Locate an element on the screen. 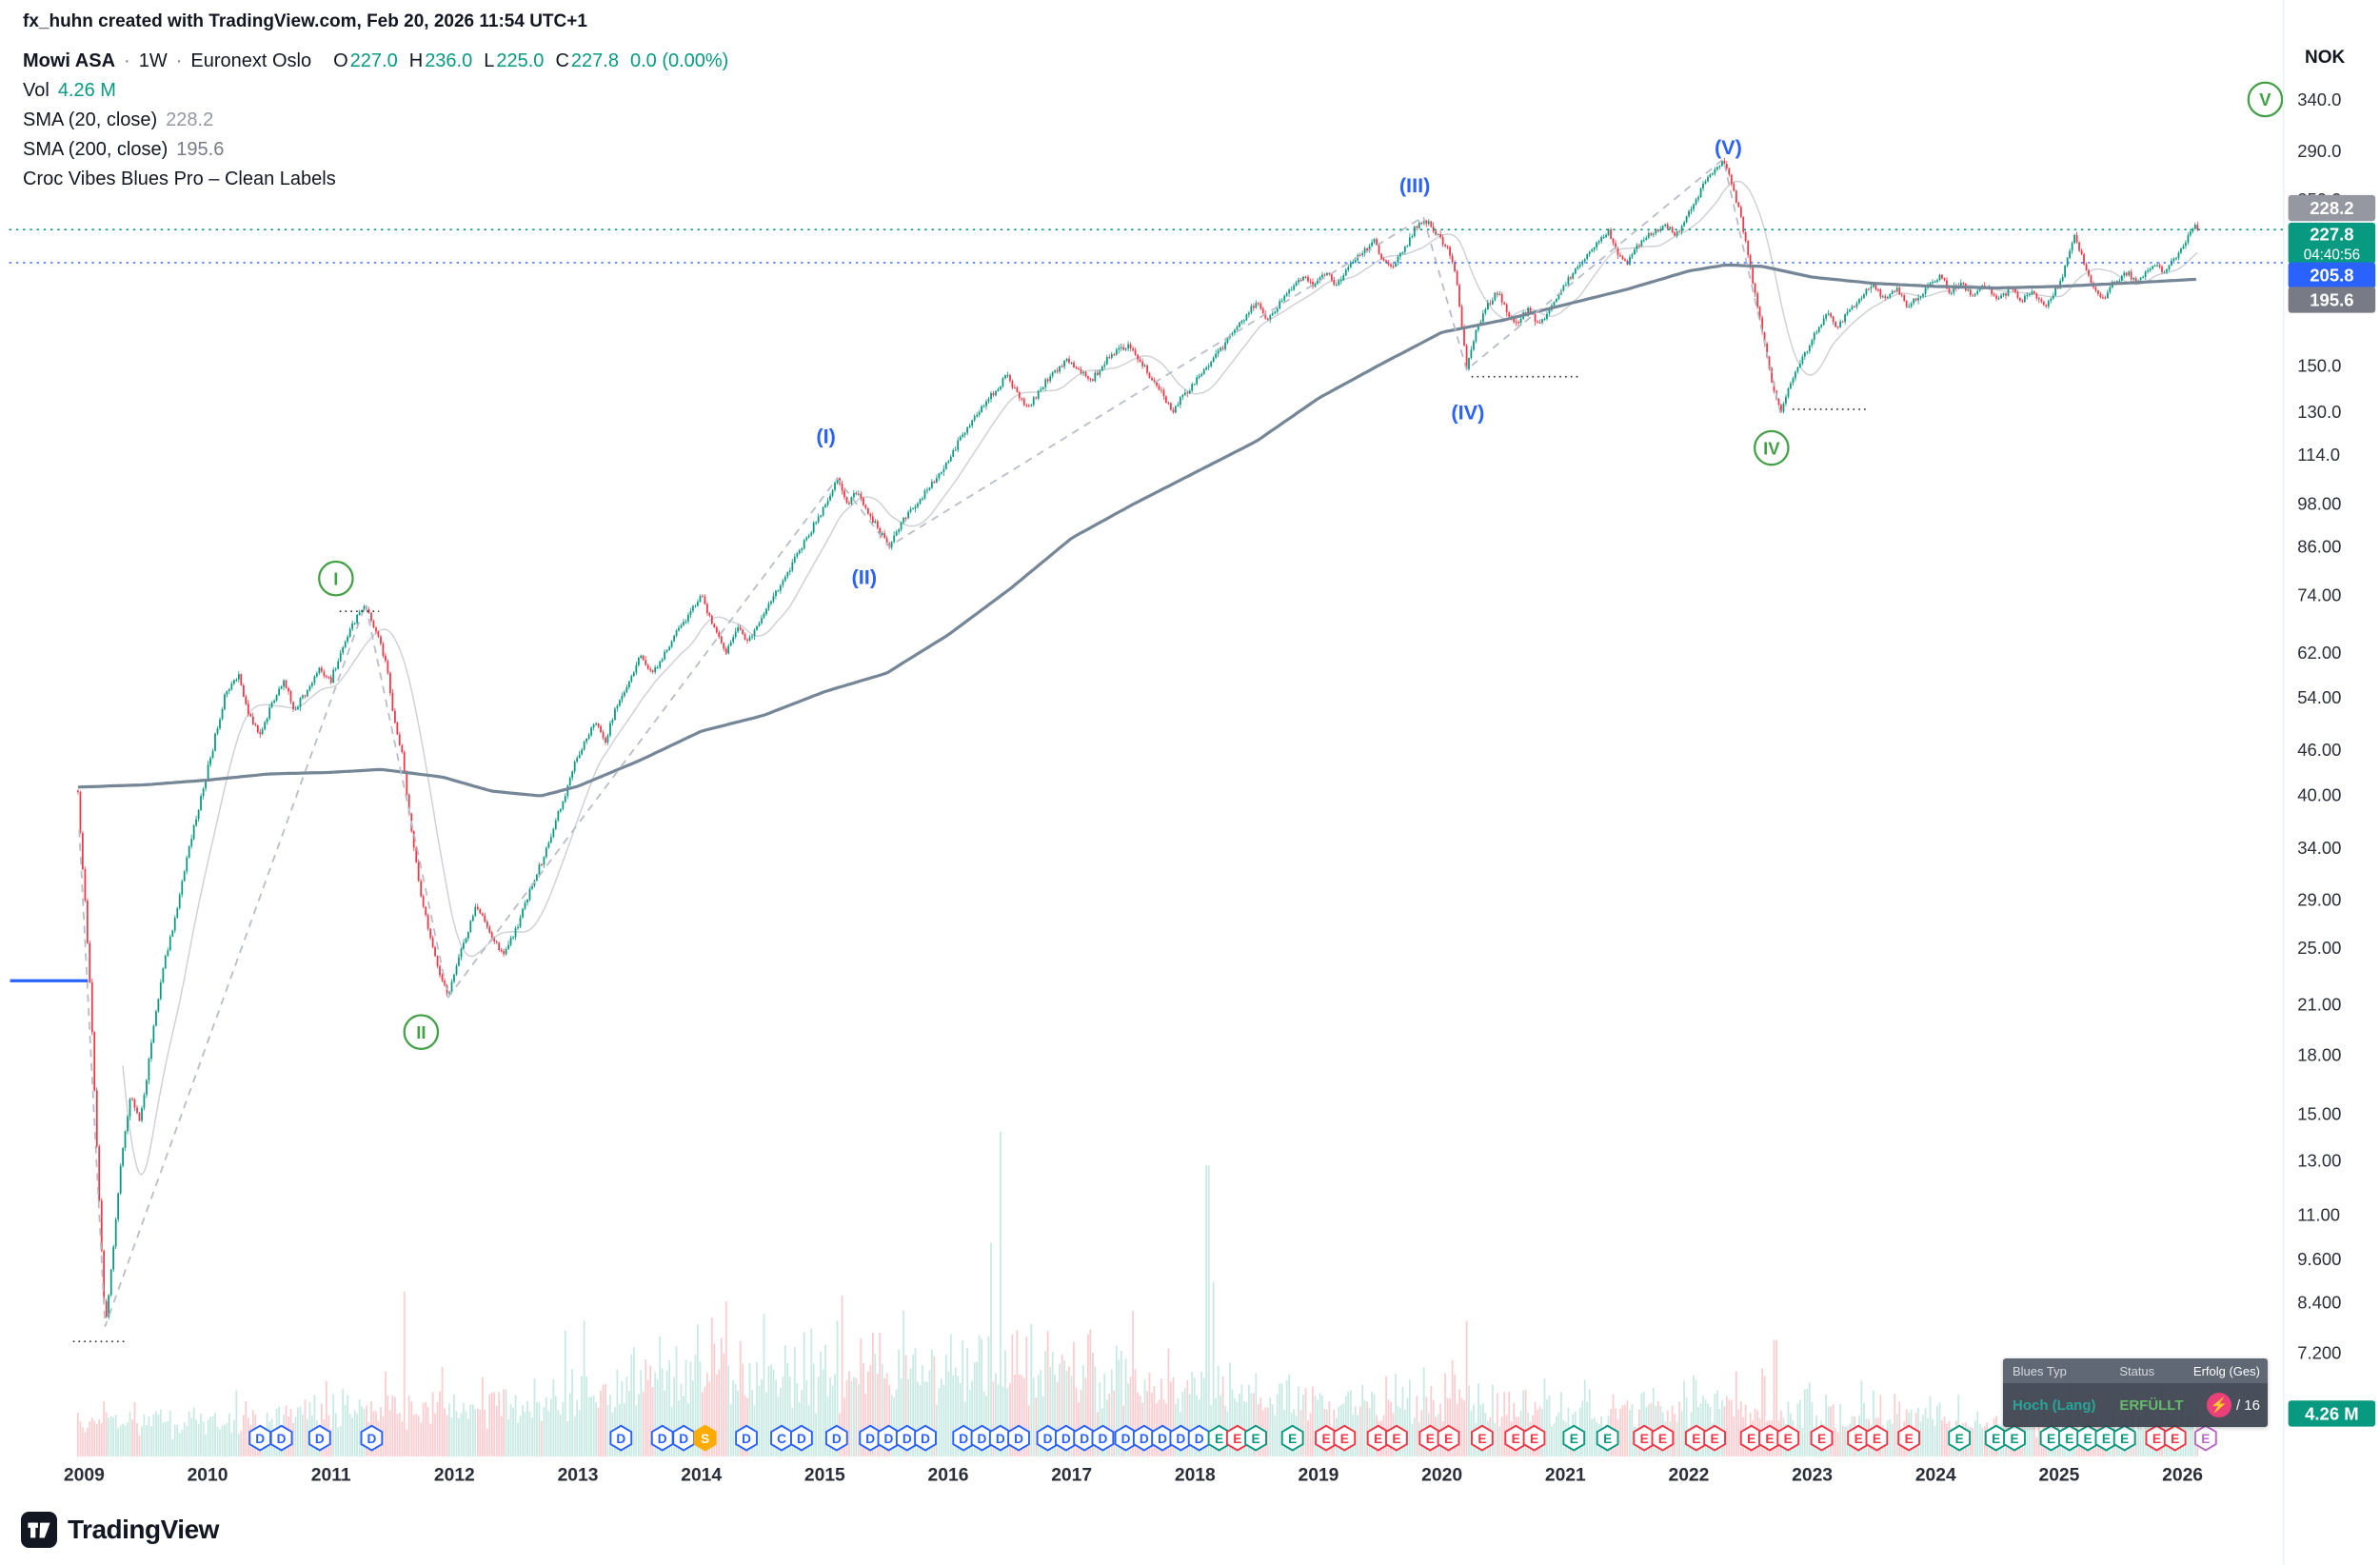  year-label: 2016 is located at coordinates (948, 1476).